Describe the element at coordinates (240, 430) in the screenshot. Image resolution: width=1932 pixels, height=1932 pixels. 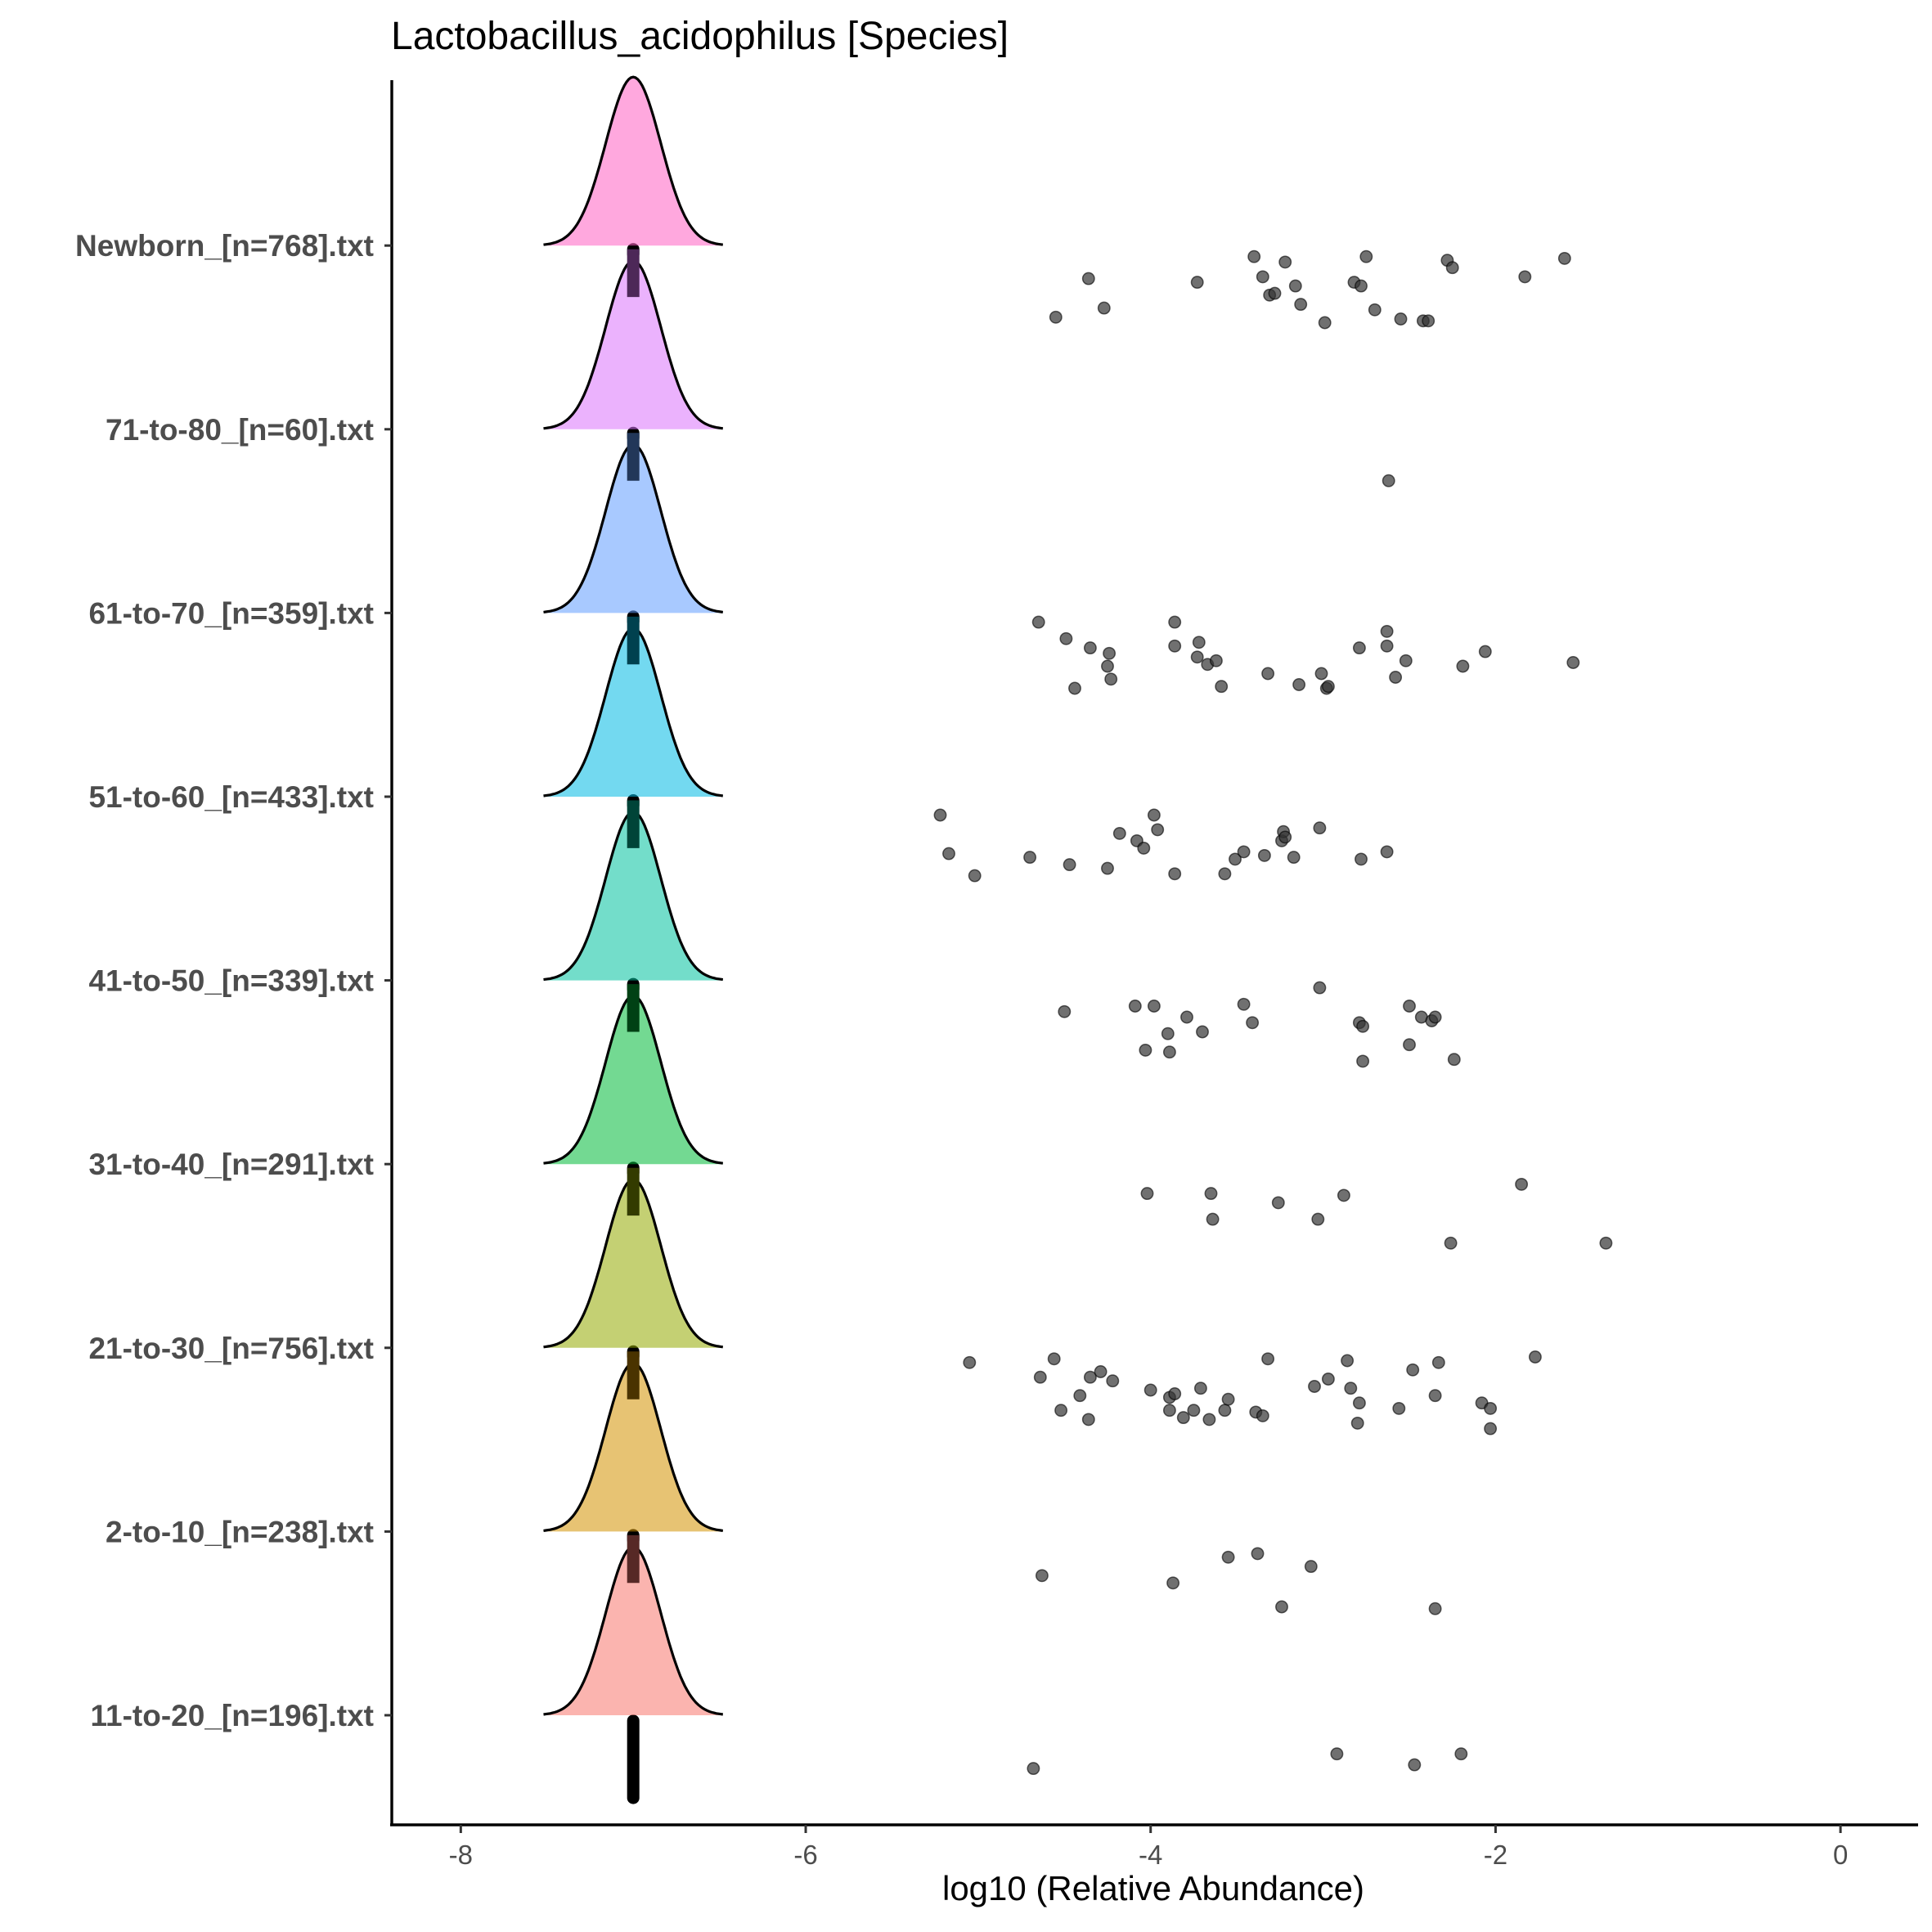
I see `y-tick-label: 71-to-80_[n=60].txt` at that location.